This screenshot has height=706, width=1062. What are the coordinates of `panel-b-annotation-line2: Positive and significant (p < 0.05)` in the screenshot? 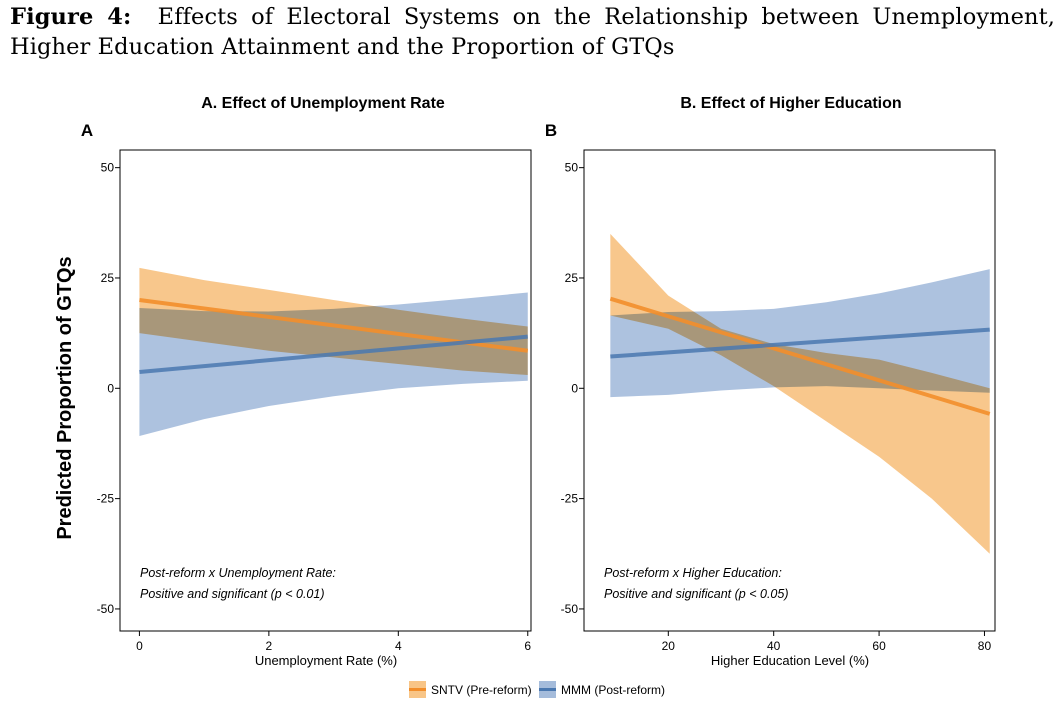 It's located at (696, 594).